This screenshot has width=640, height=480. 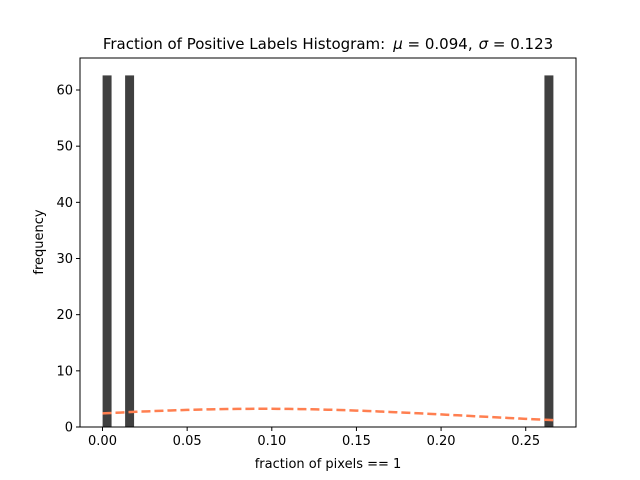 I want to click on normal-fit-curve, so click(x=328, y=414).